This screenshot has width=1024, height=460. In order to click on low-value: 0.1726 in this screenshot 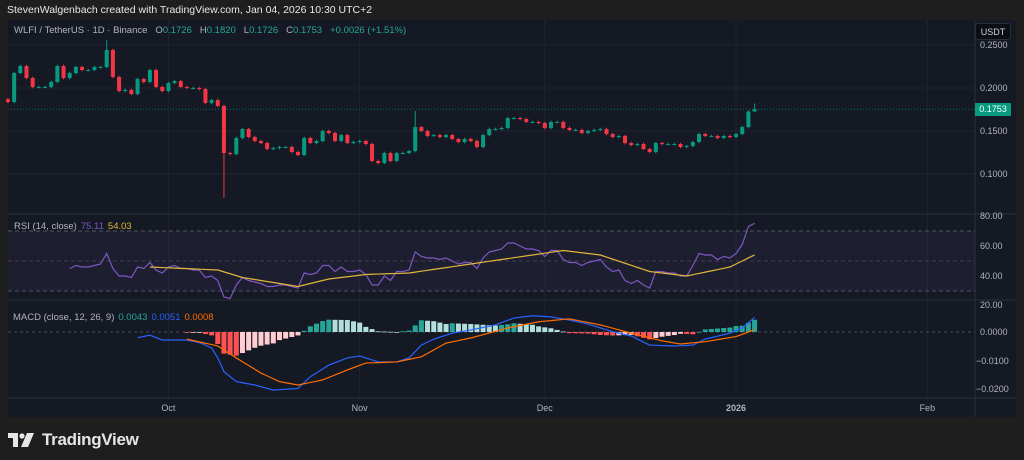, I will do `click(264, 30)`.